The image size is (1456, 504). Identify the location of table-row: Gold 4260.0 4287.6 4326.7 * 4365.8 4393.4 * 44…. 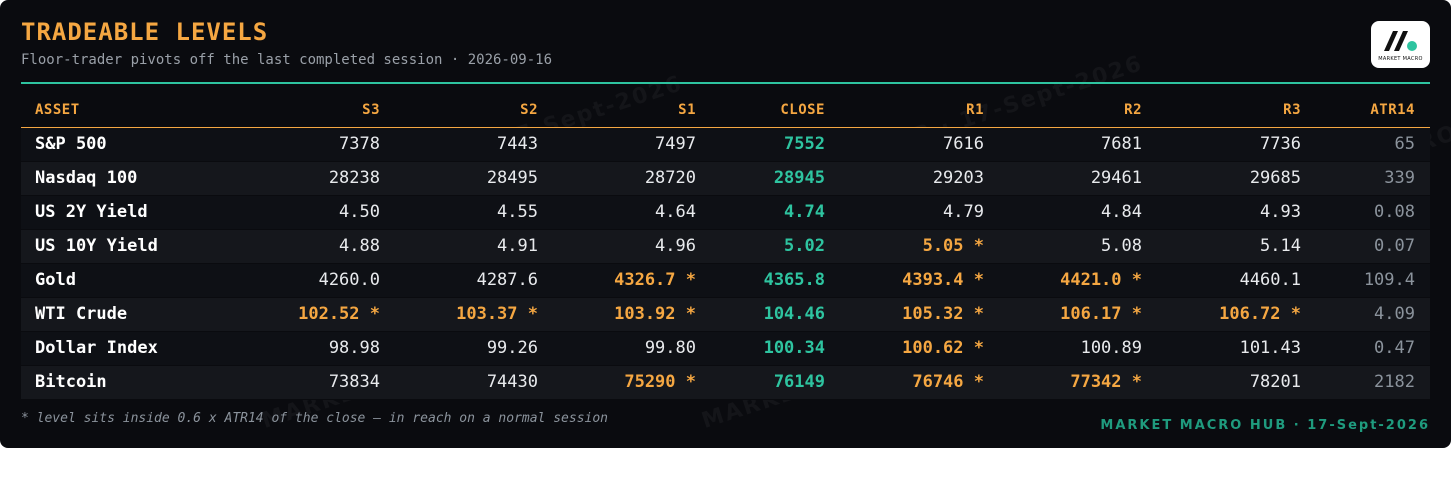
(725, 280).